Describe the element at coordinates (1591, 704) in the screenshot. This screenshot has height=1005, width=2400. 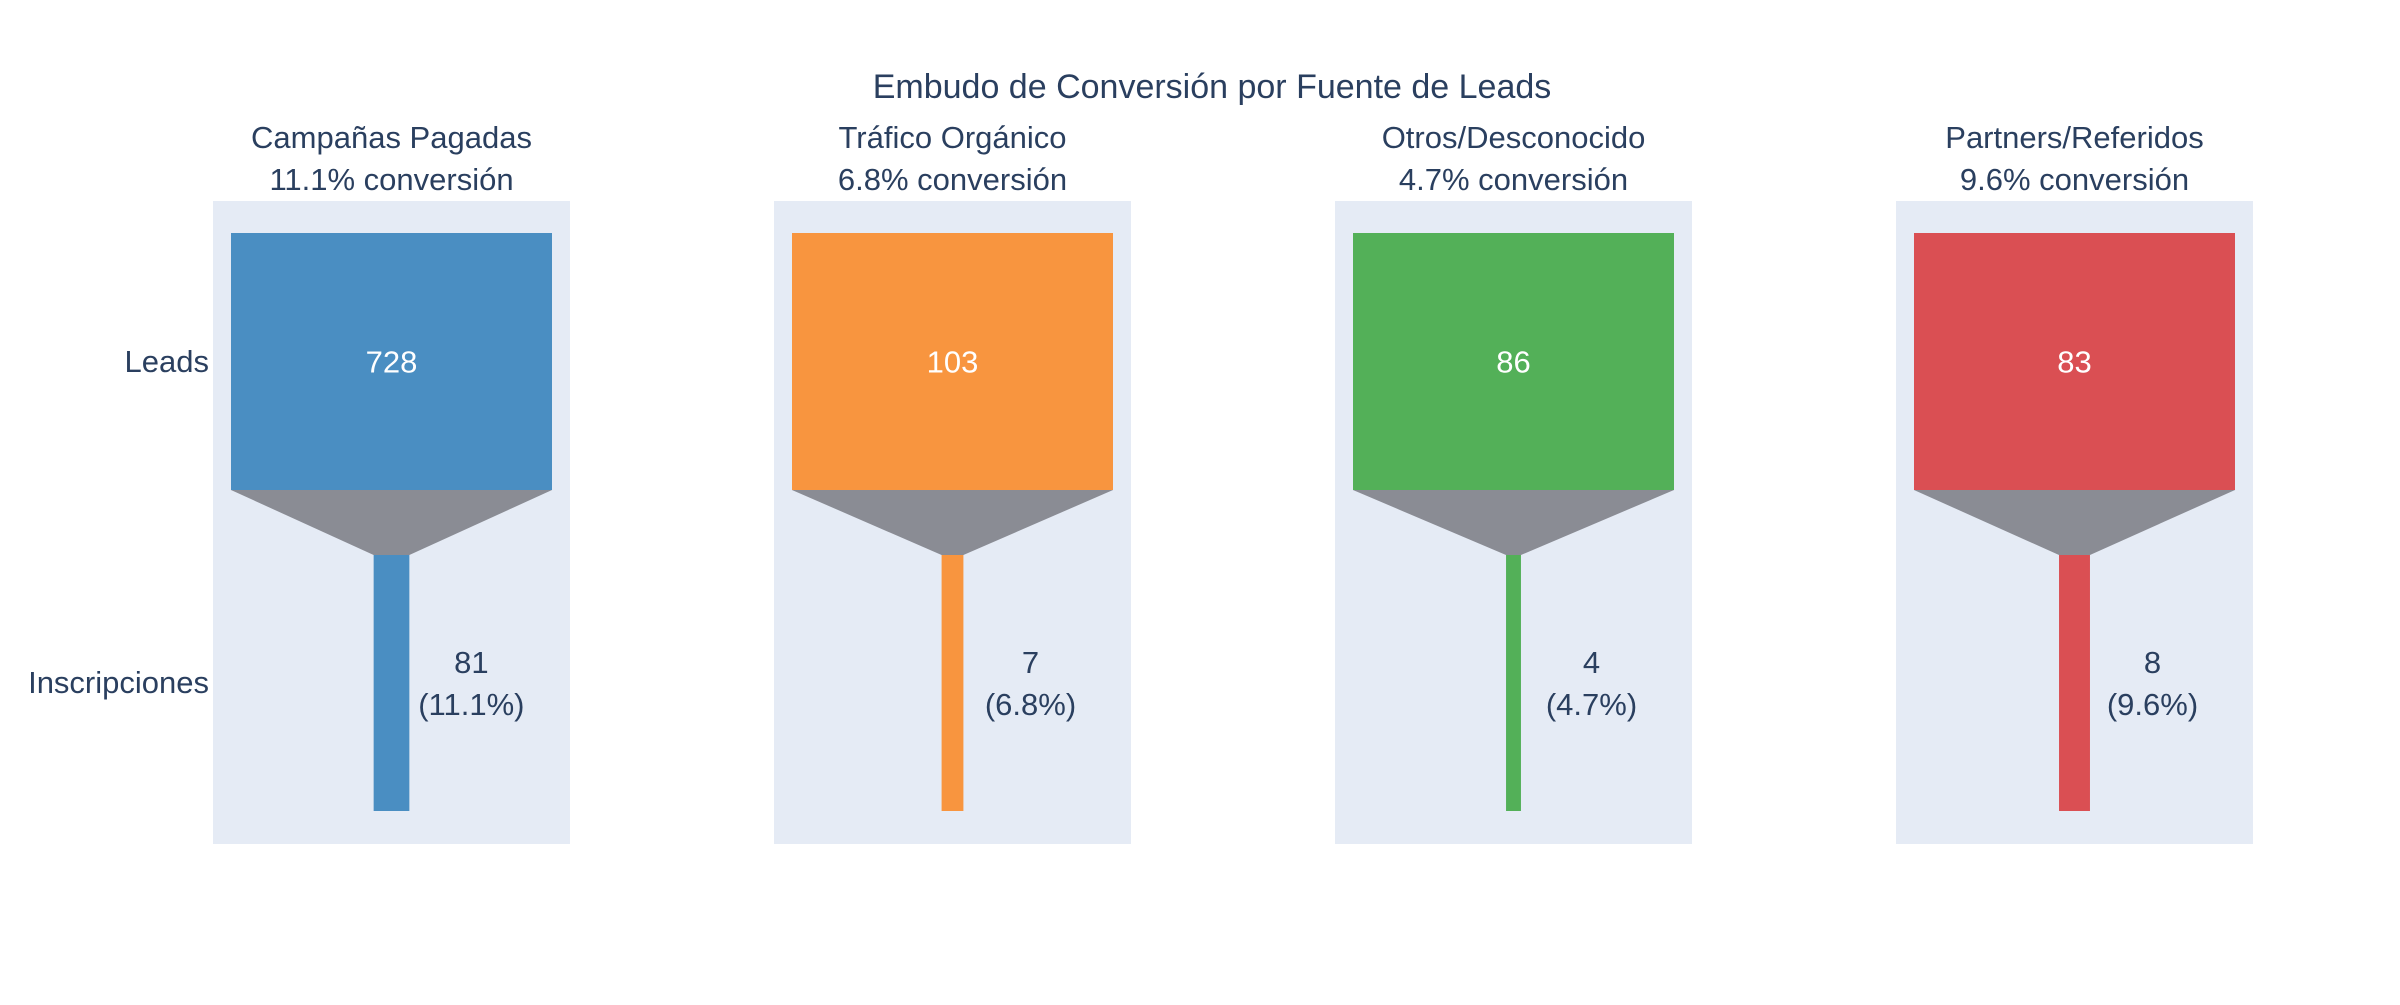
I see `data-label-percent: (4.7%)` at that location.